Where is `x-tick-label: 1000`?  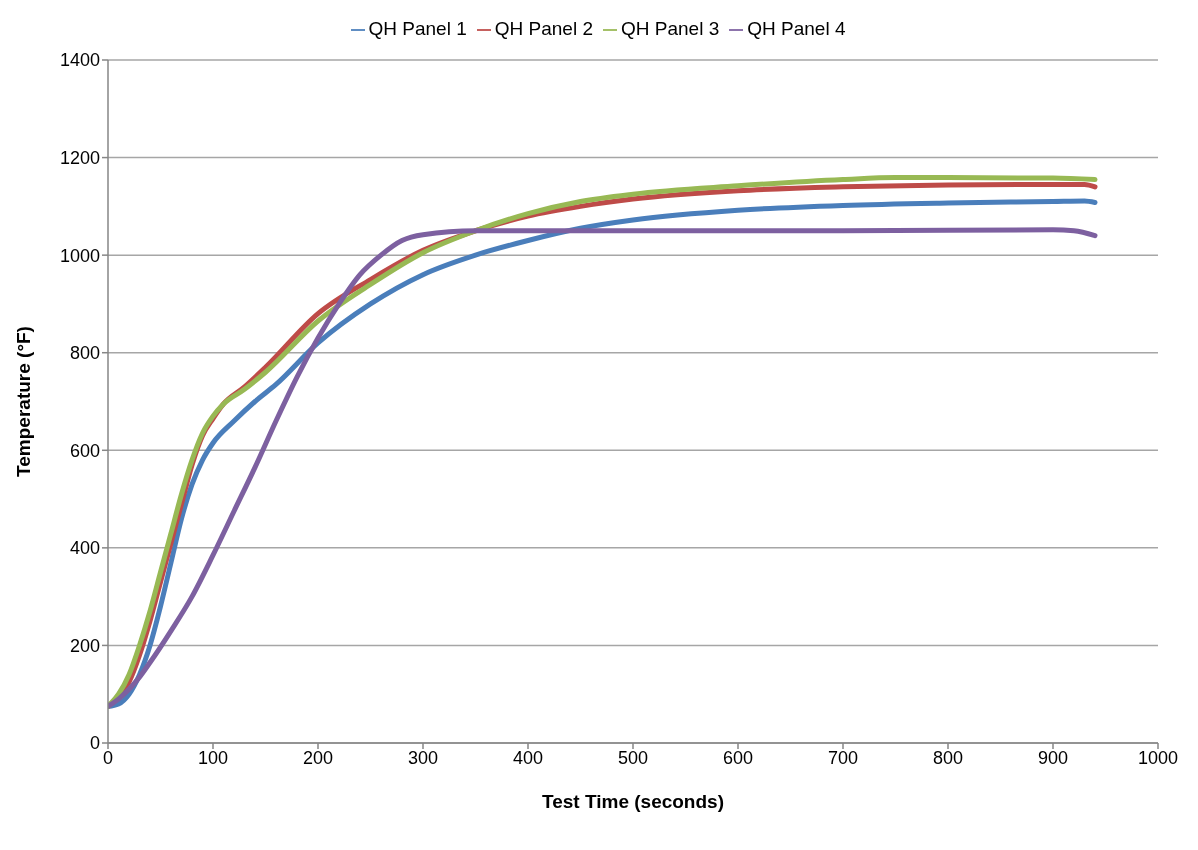
x-tick-label: 1000 is located at coordinates (1158, 757).